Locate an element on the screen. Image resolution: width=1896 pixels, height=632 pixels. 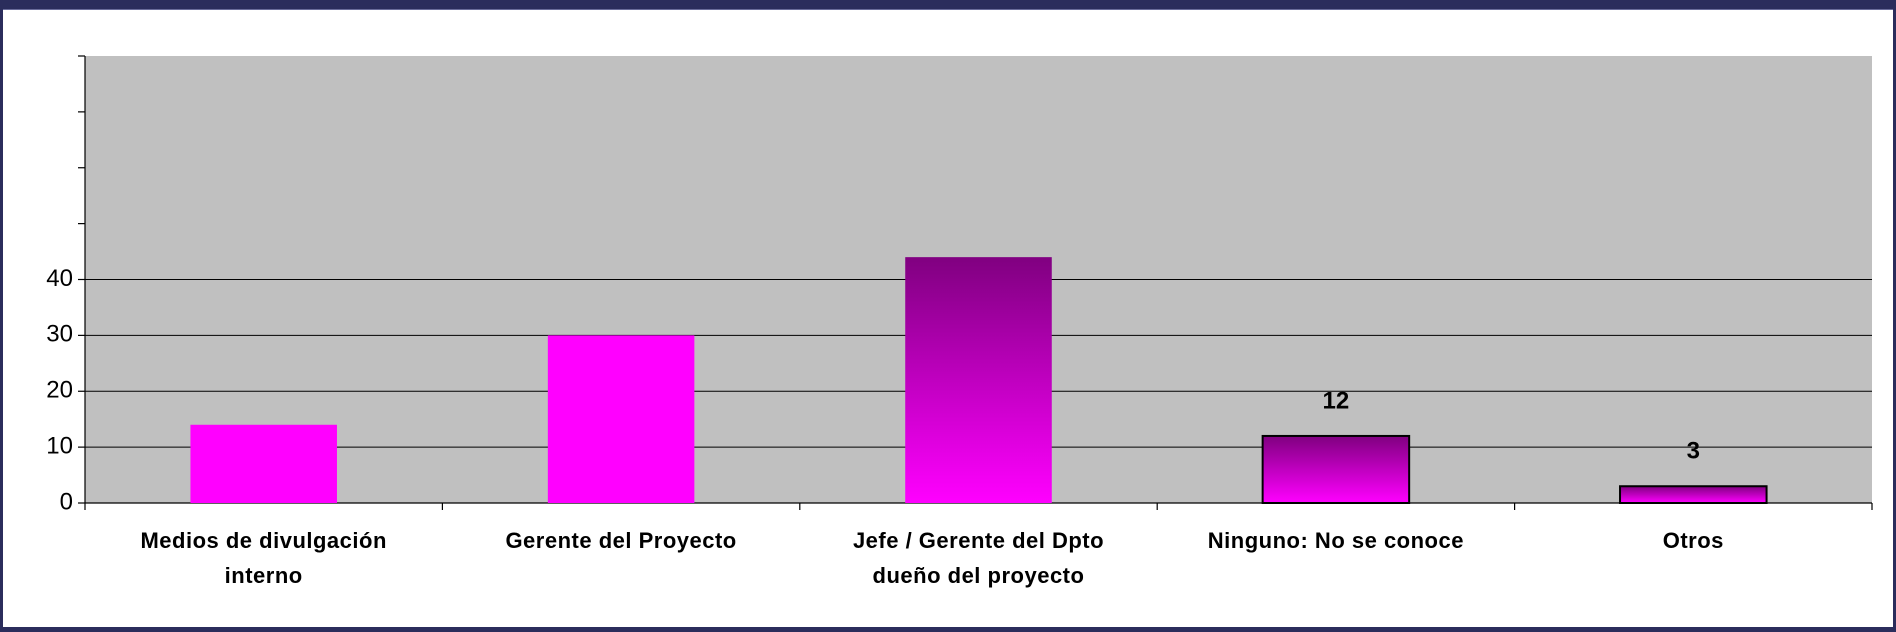
x-tick-label: Gerente del Proyecto is located at coordinates (621, 540).